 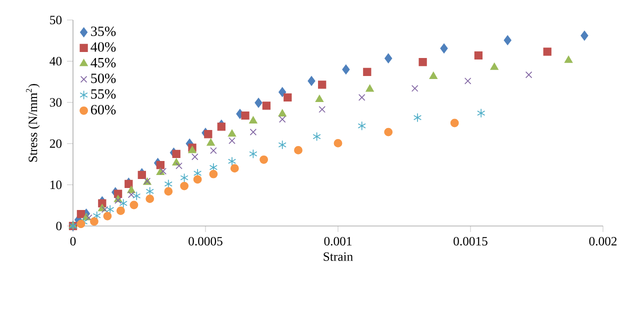 What do you see at coordinates (103, 94) in the screenshot?
I see `legend-label: 55%` at bounding box center [103, 94].